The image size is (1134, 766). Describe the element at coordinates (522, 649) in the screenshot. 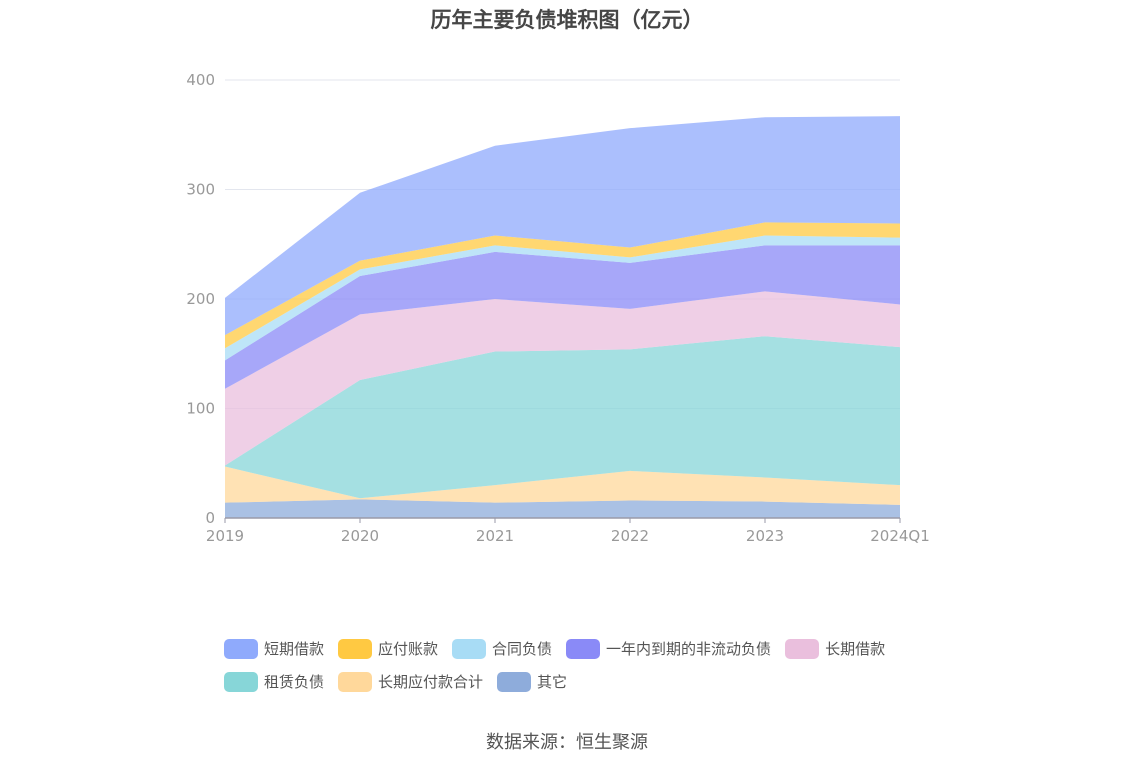

I see `legend-label: 合同负债` at that location.